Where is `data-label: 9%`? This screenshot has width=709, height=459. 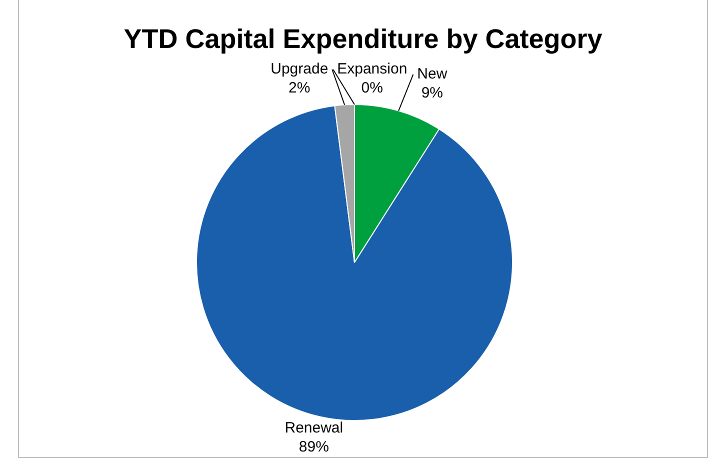 data-label: 9% is located at coordinates (432, 93).